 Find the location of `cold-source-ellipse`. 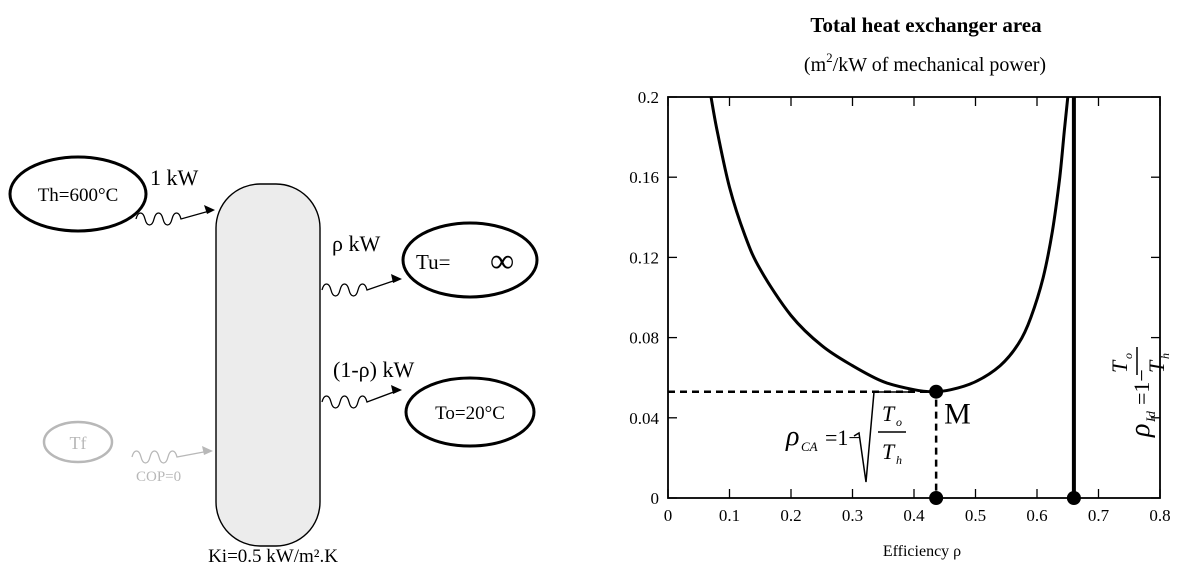

cold-source-ellipse is located at coordinates (78, 442).